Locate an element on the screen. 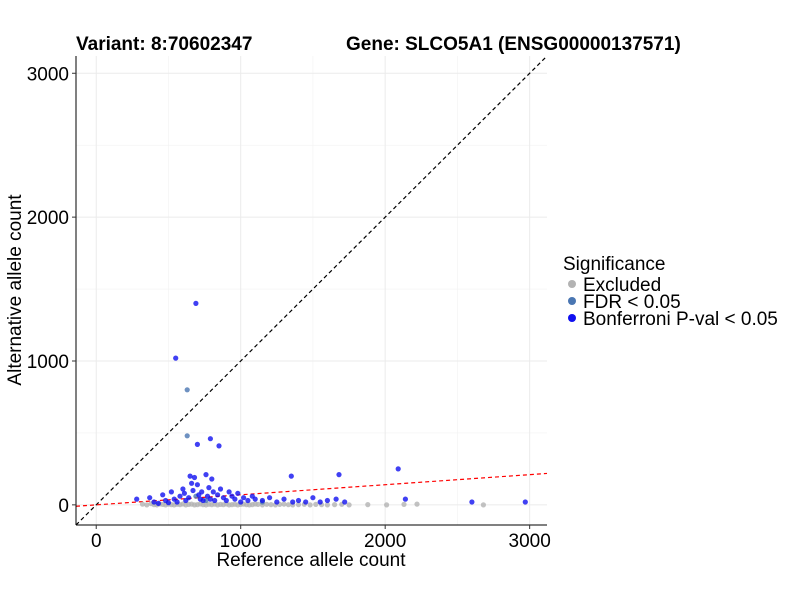 The image size is (800, 600). legend-label-bonferroni-p-val-0-05: Bonferroni P-val < 0.05 is located at coordinates (680, 319).